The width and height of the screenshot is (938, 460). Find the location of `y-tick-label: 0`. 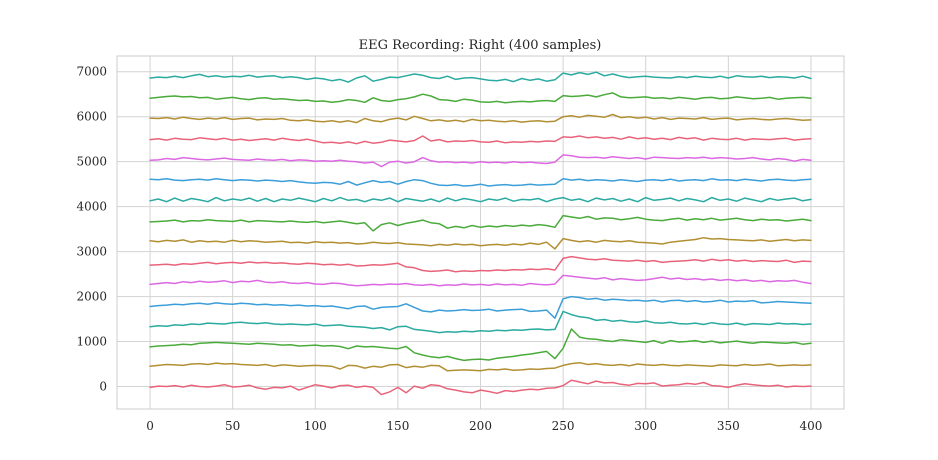

y-tick-label: 0 is located at coordinates (103, 387).